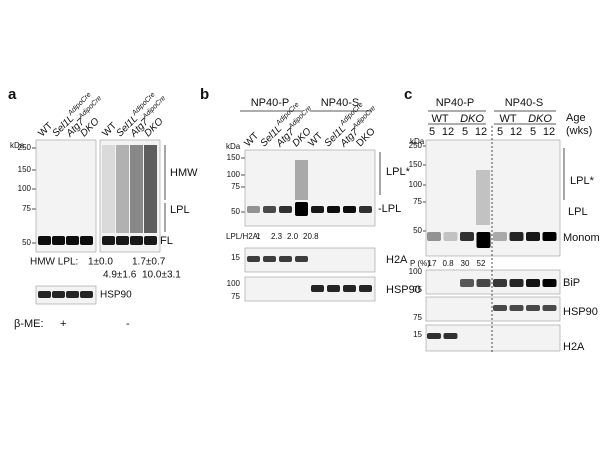  Describe the element at coordinates (472, 119) in the screenshot. I see `genotype-label: DKO` at that location.